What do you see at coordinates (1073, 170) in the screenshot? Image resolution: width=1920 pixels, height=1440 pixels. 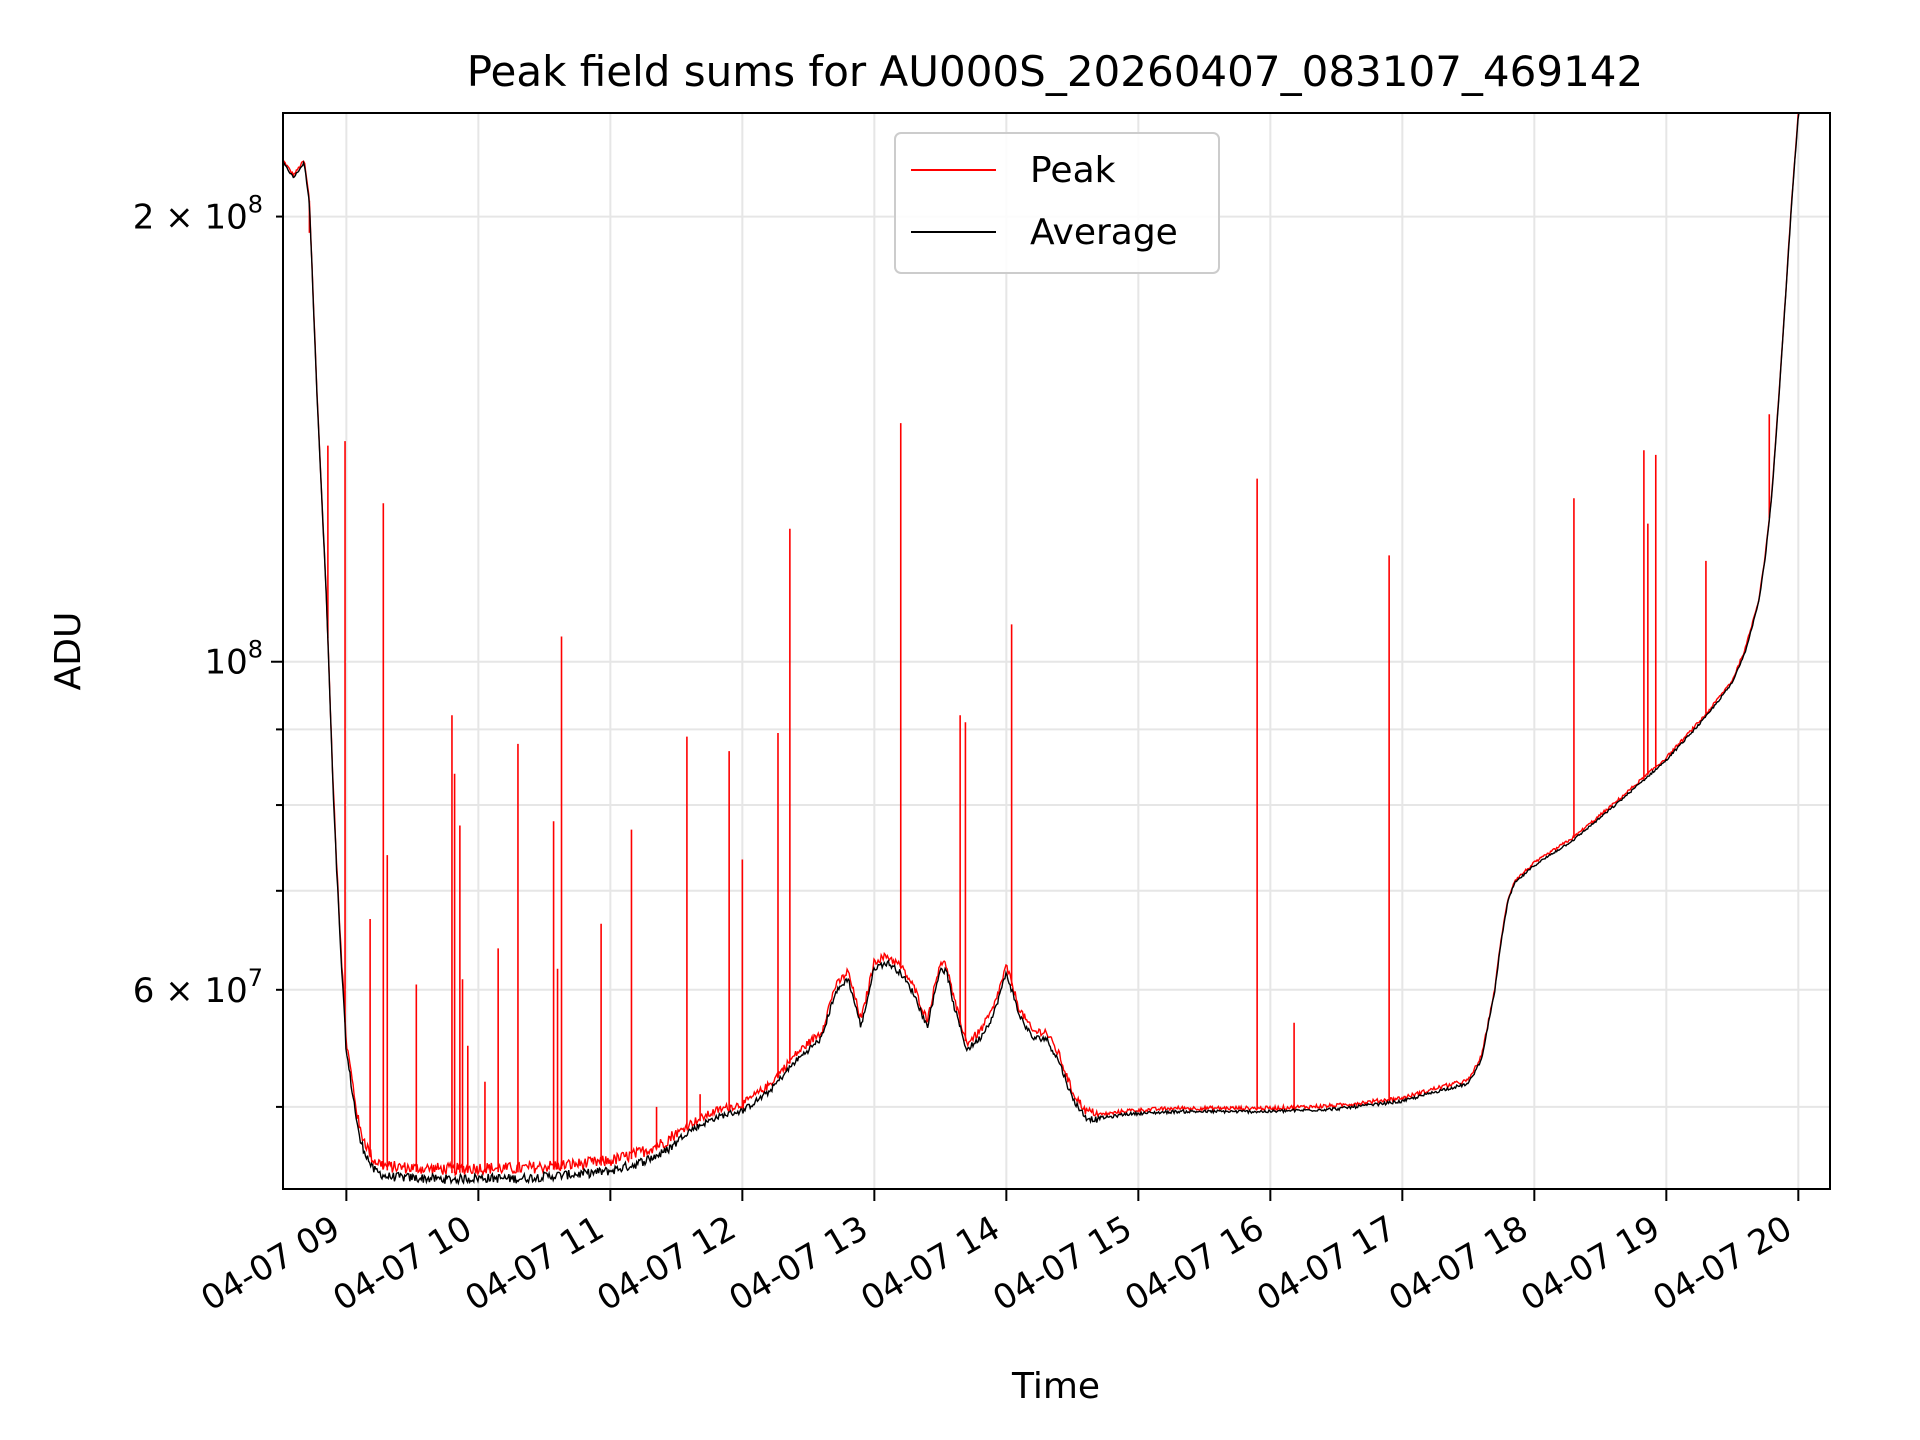 I see `legend-peak-label: Peak` at bounding box center [1073, 170].